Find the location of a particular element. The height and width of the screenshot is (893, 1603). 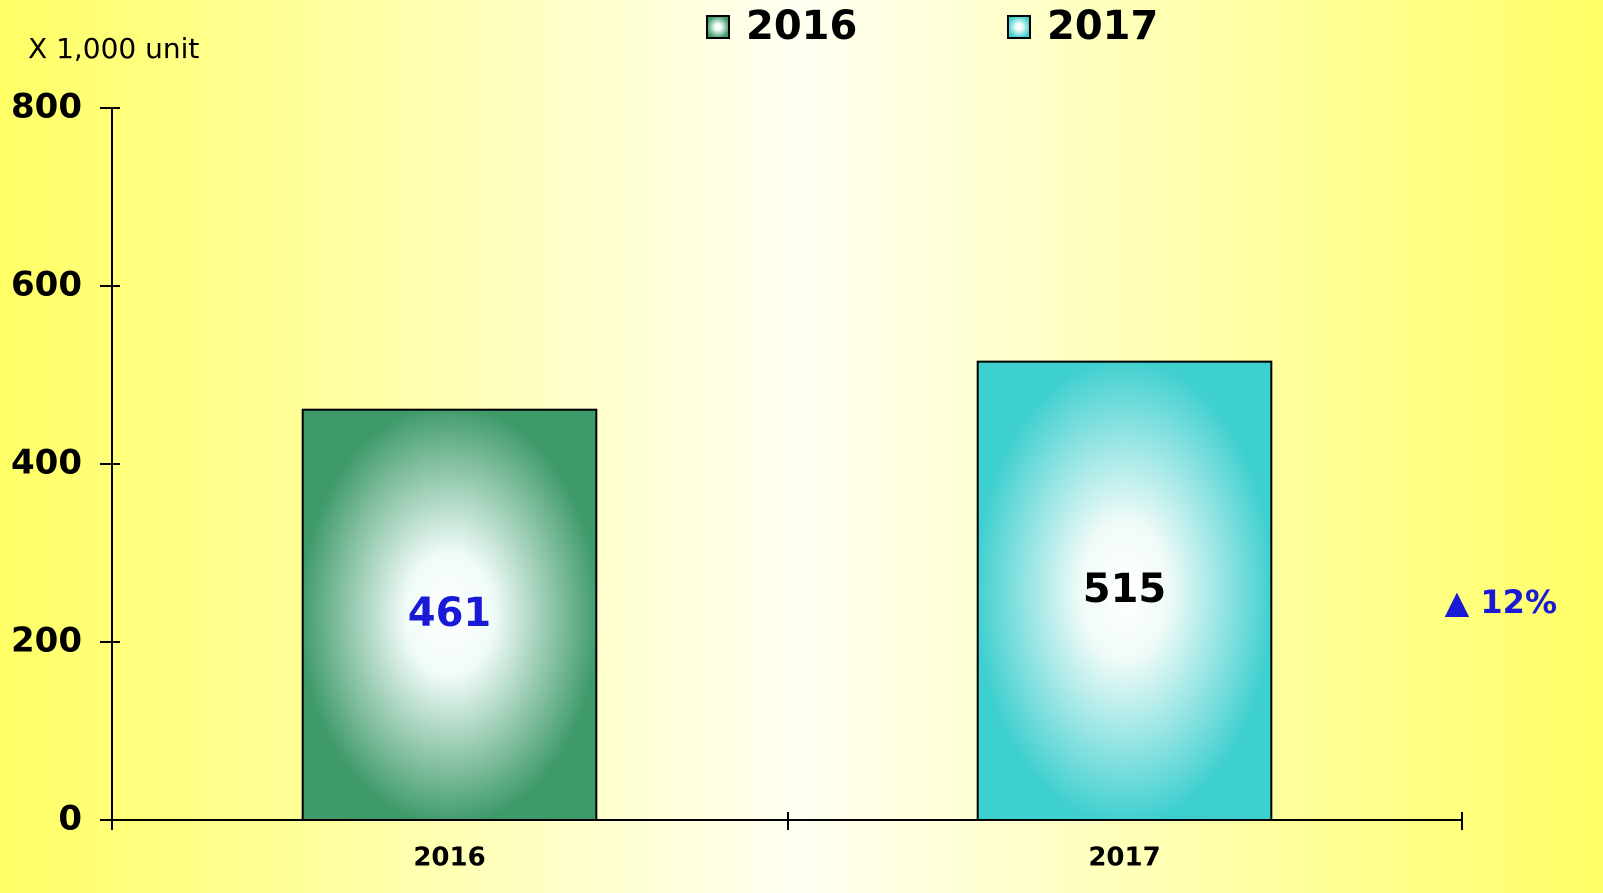

y-tick-label: 400 is located at coordinates (46, 463).